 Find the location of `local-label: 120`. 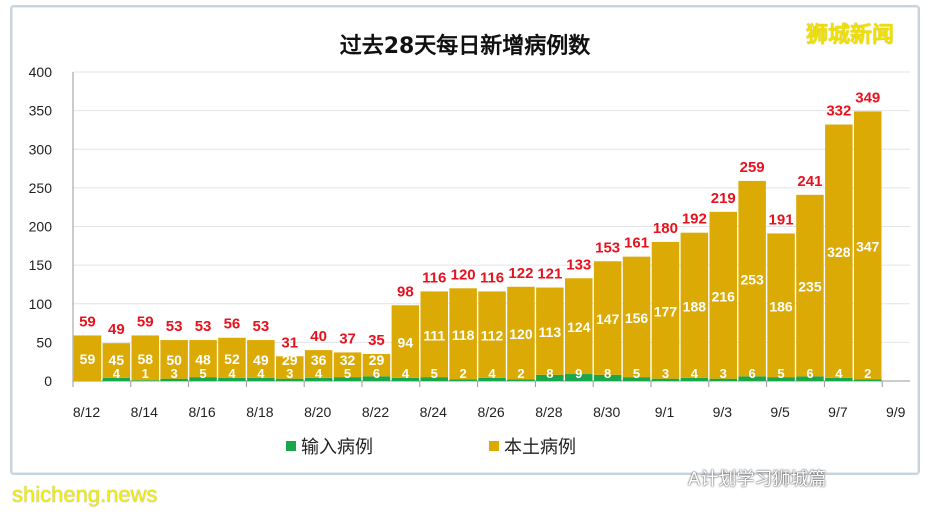

local-label: 120 is located at coordinates (521, 334).